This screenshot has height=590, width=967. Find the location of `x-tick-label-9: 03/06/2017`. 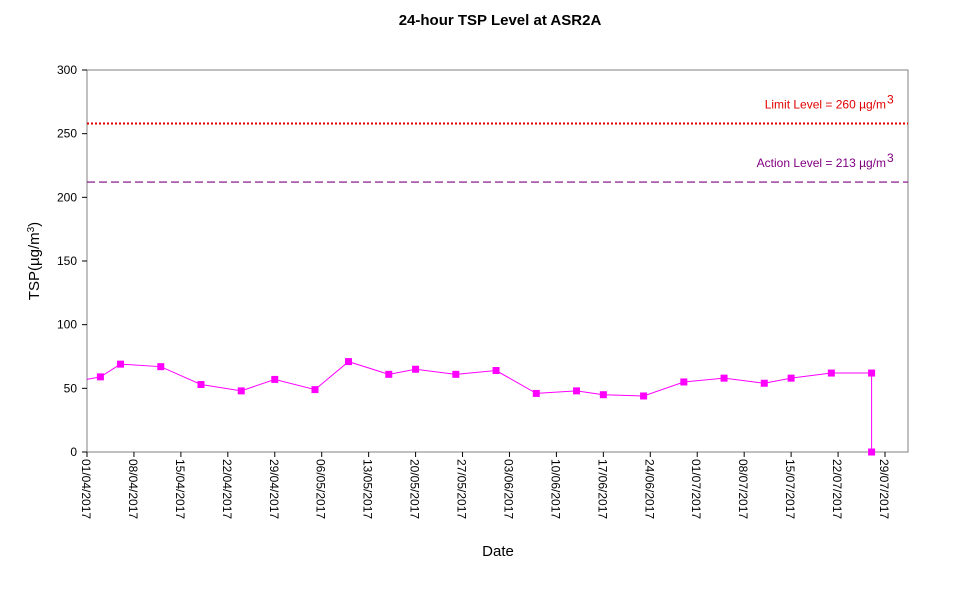

x-tick-label-9: 03/06/2017 is located at coordinates (508, 489).